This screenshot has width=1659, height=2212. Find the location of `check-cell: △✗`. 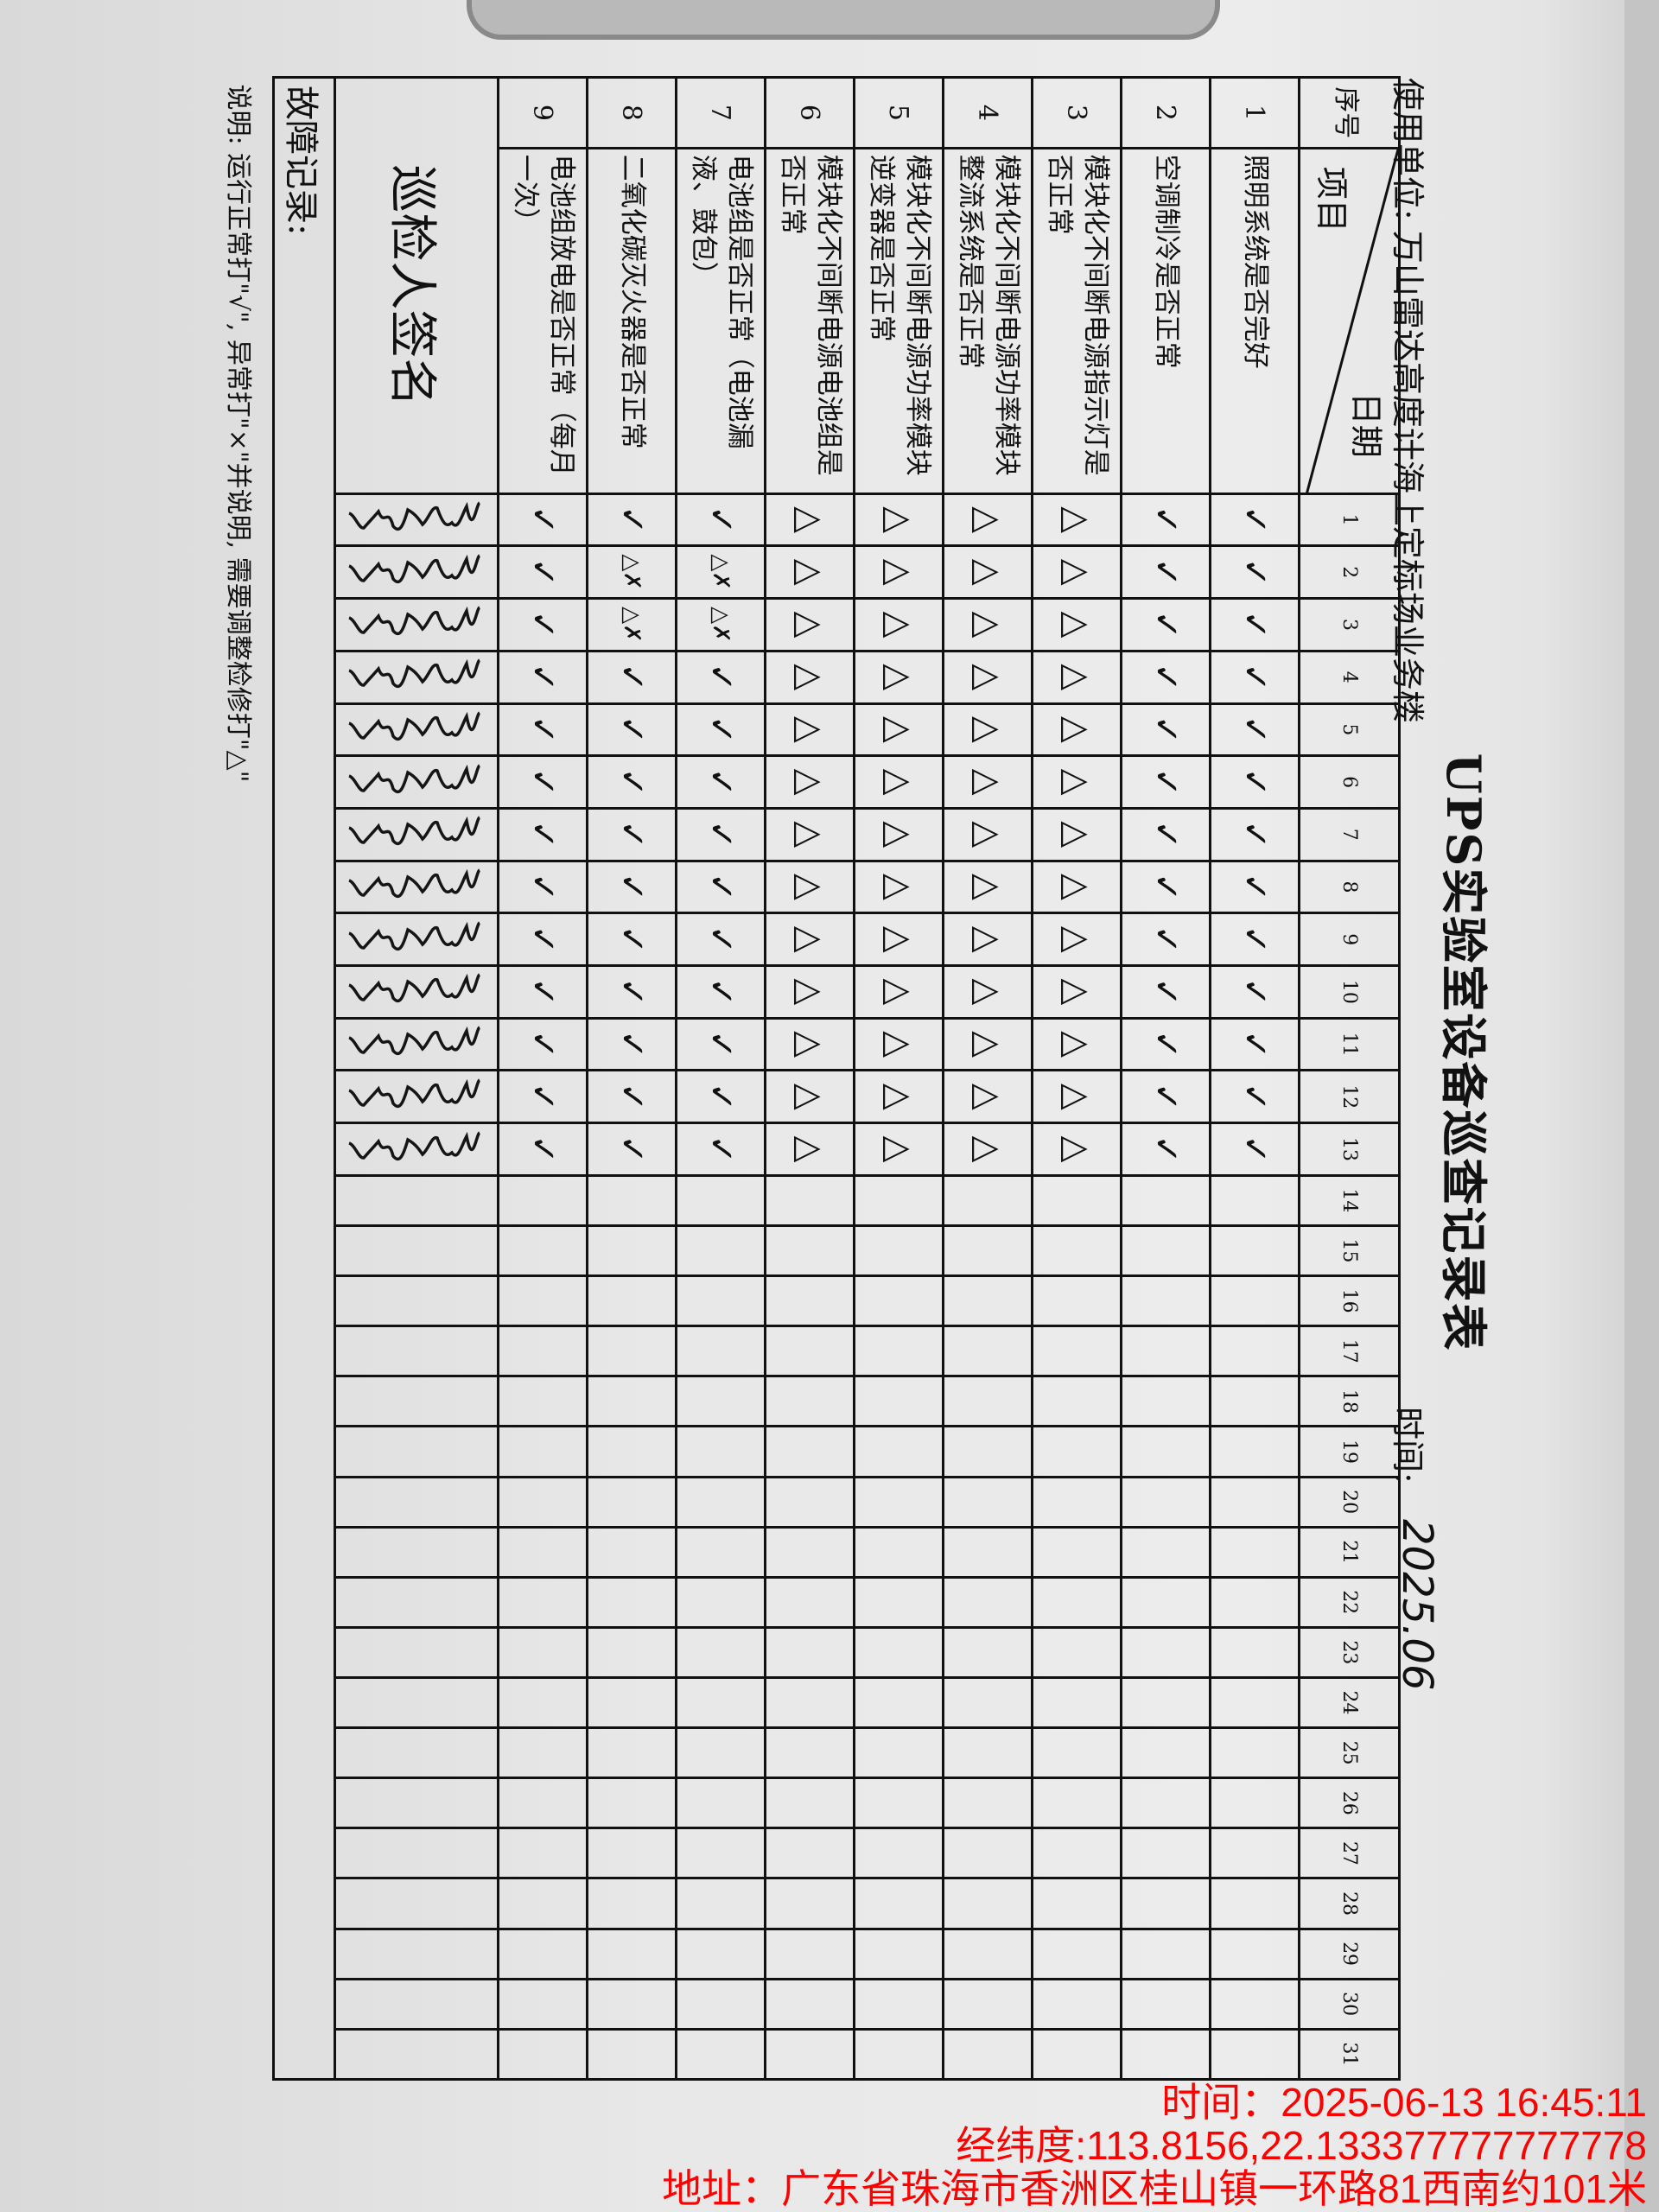

check-cell: △✗ is located at coordinates (721, 625).